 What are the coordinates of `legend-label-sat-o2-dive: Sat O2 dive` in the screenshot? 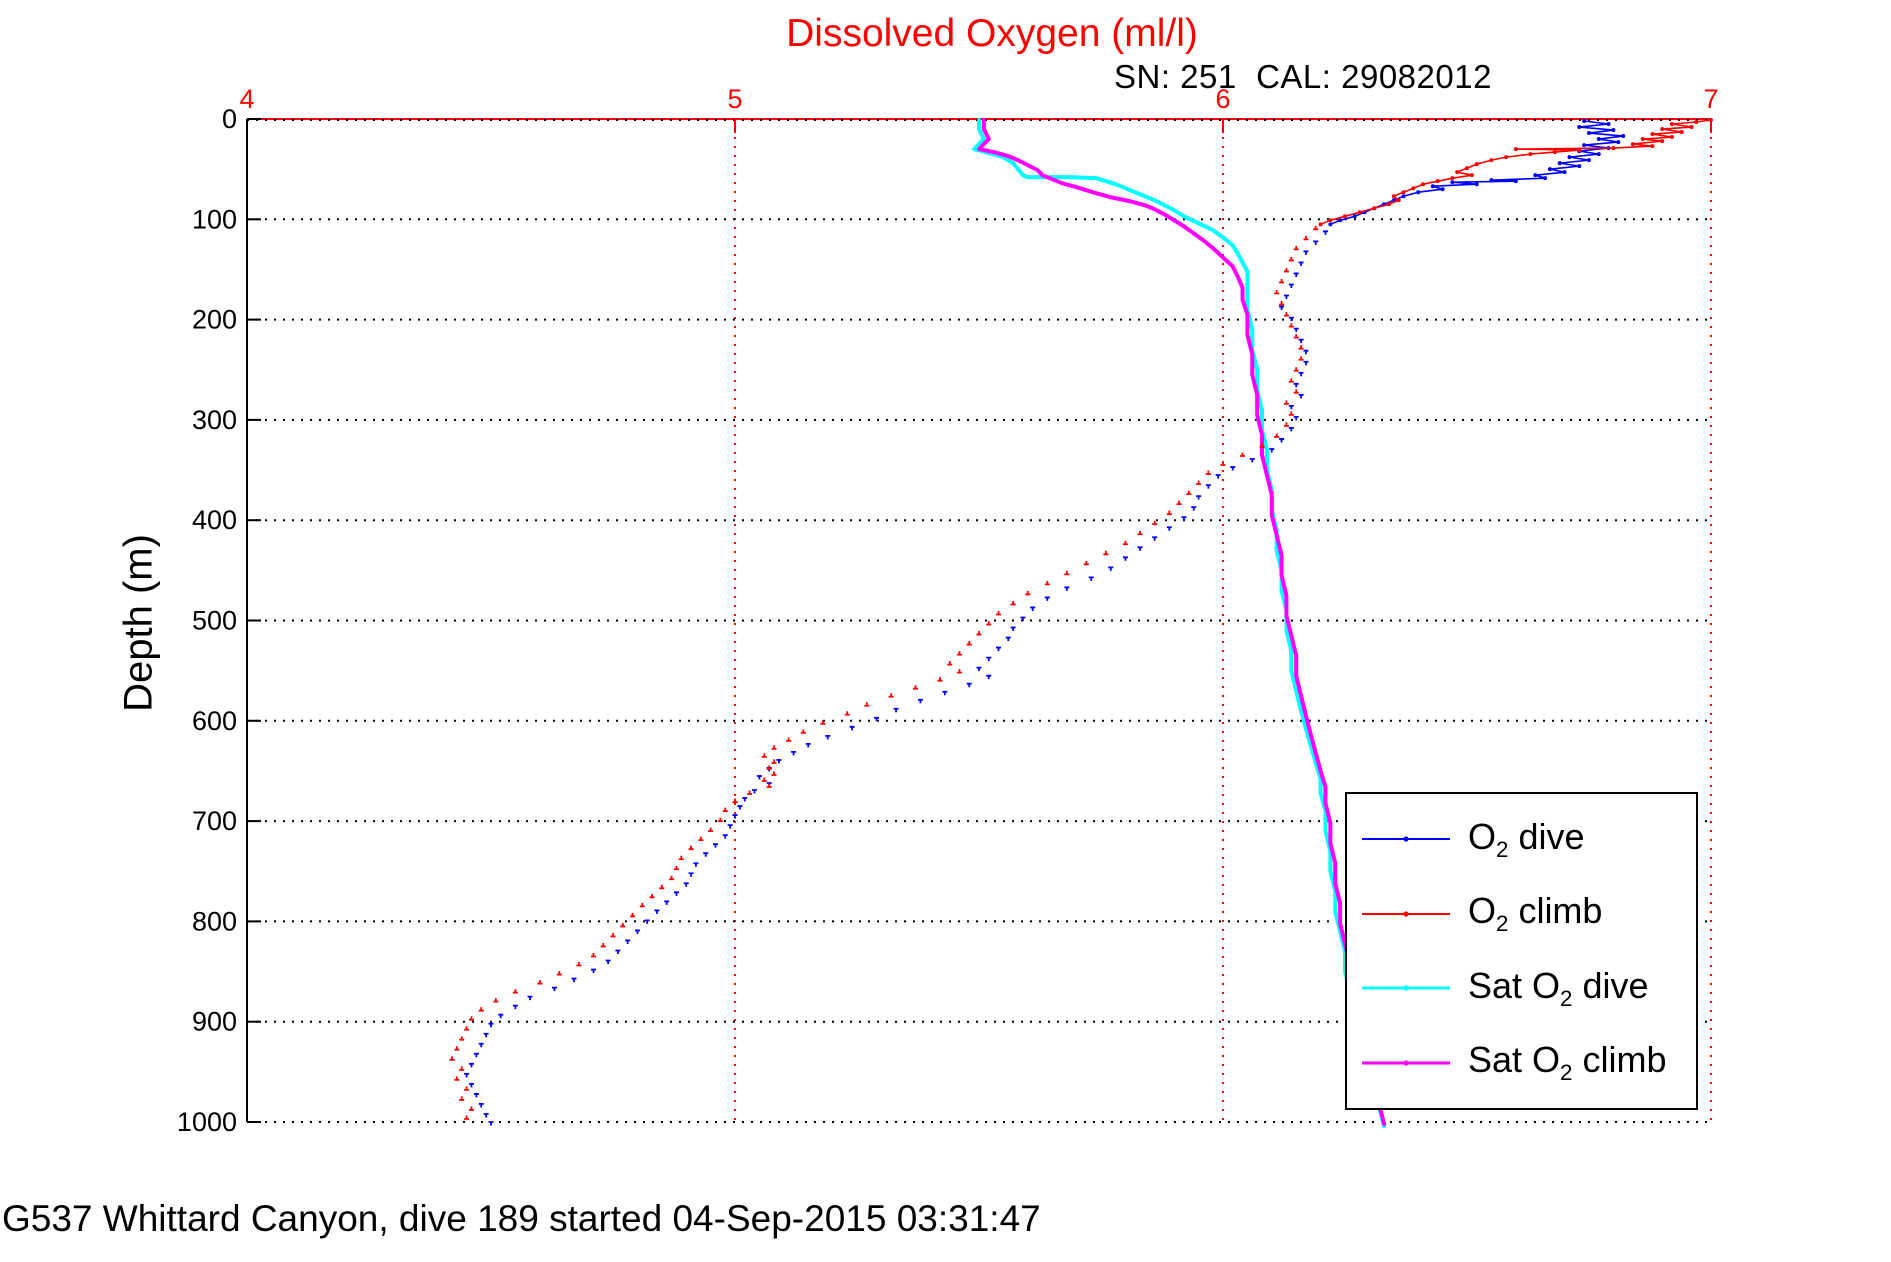 It's located at (1558, 987).